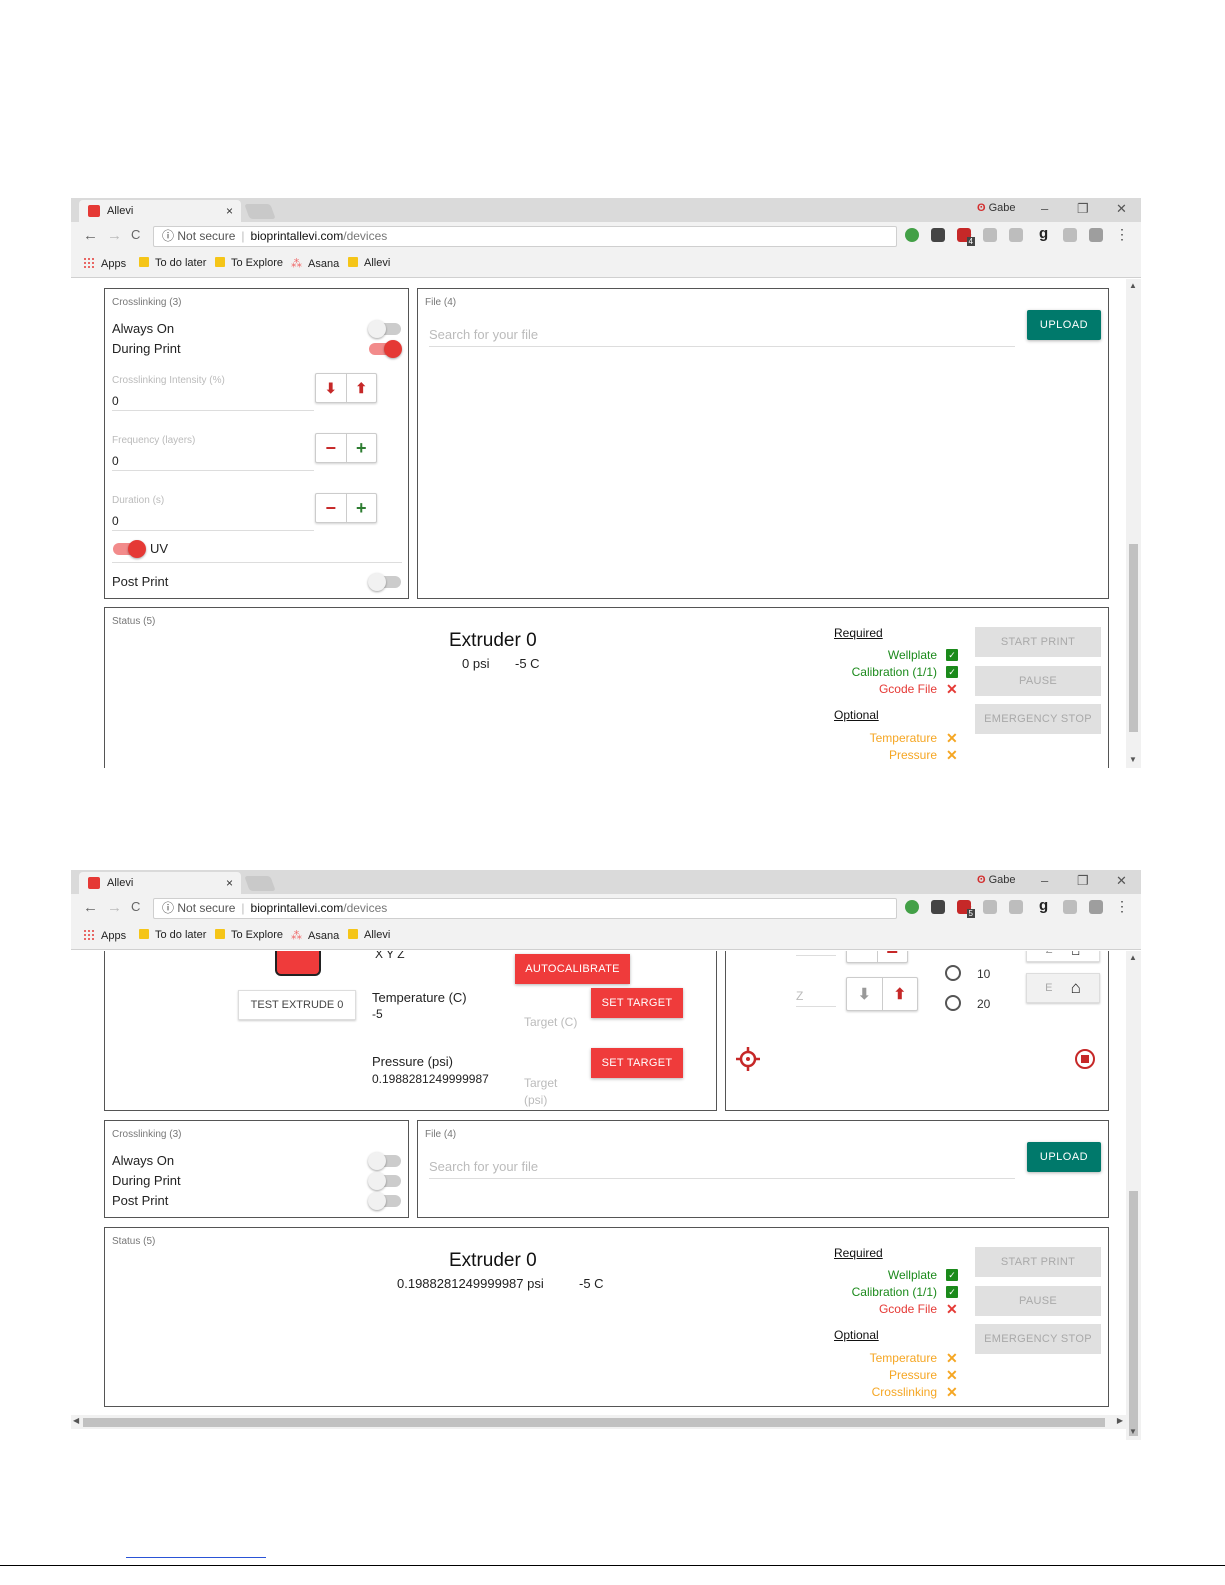  What do you see at coordinates (637, 1003) in the screenshot?
I see `set-temperature-target-button: SET TARGET` at bounding box center [637, 1003].